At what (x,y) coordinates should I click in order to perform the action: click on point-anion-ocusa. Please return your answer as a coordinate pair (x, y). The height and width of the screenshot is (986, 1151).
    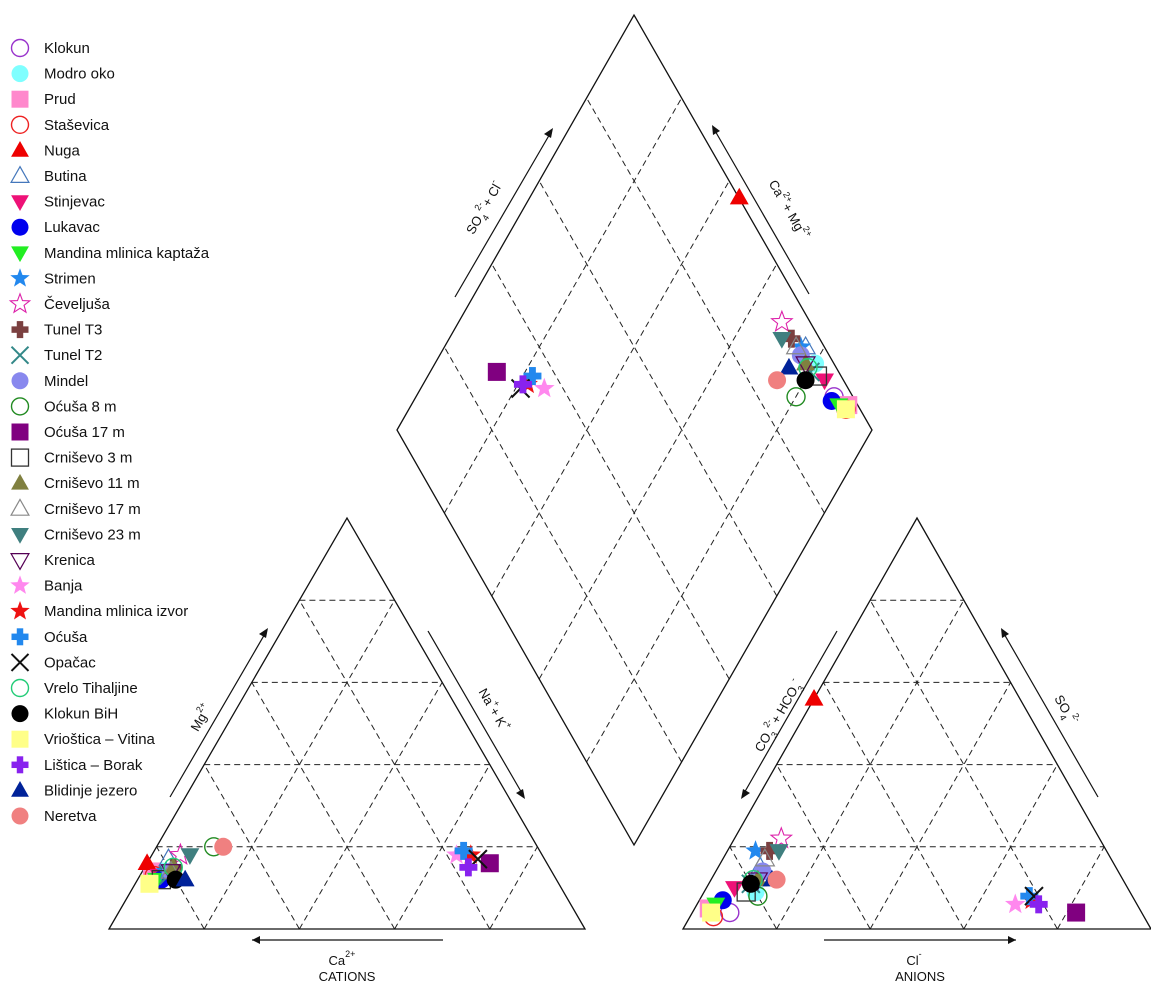
    Looking at the image, I should click on (1029, 896).